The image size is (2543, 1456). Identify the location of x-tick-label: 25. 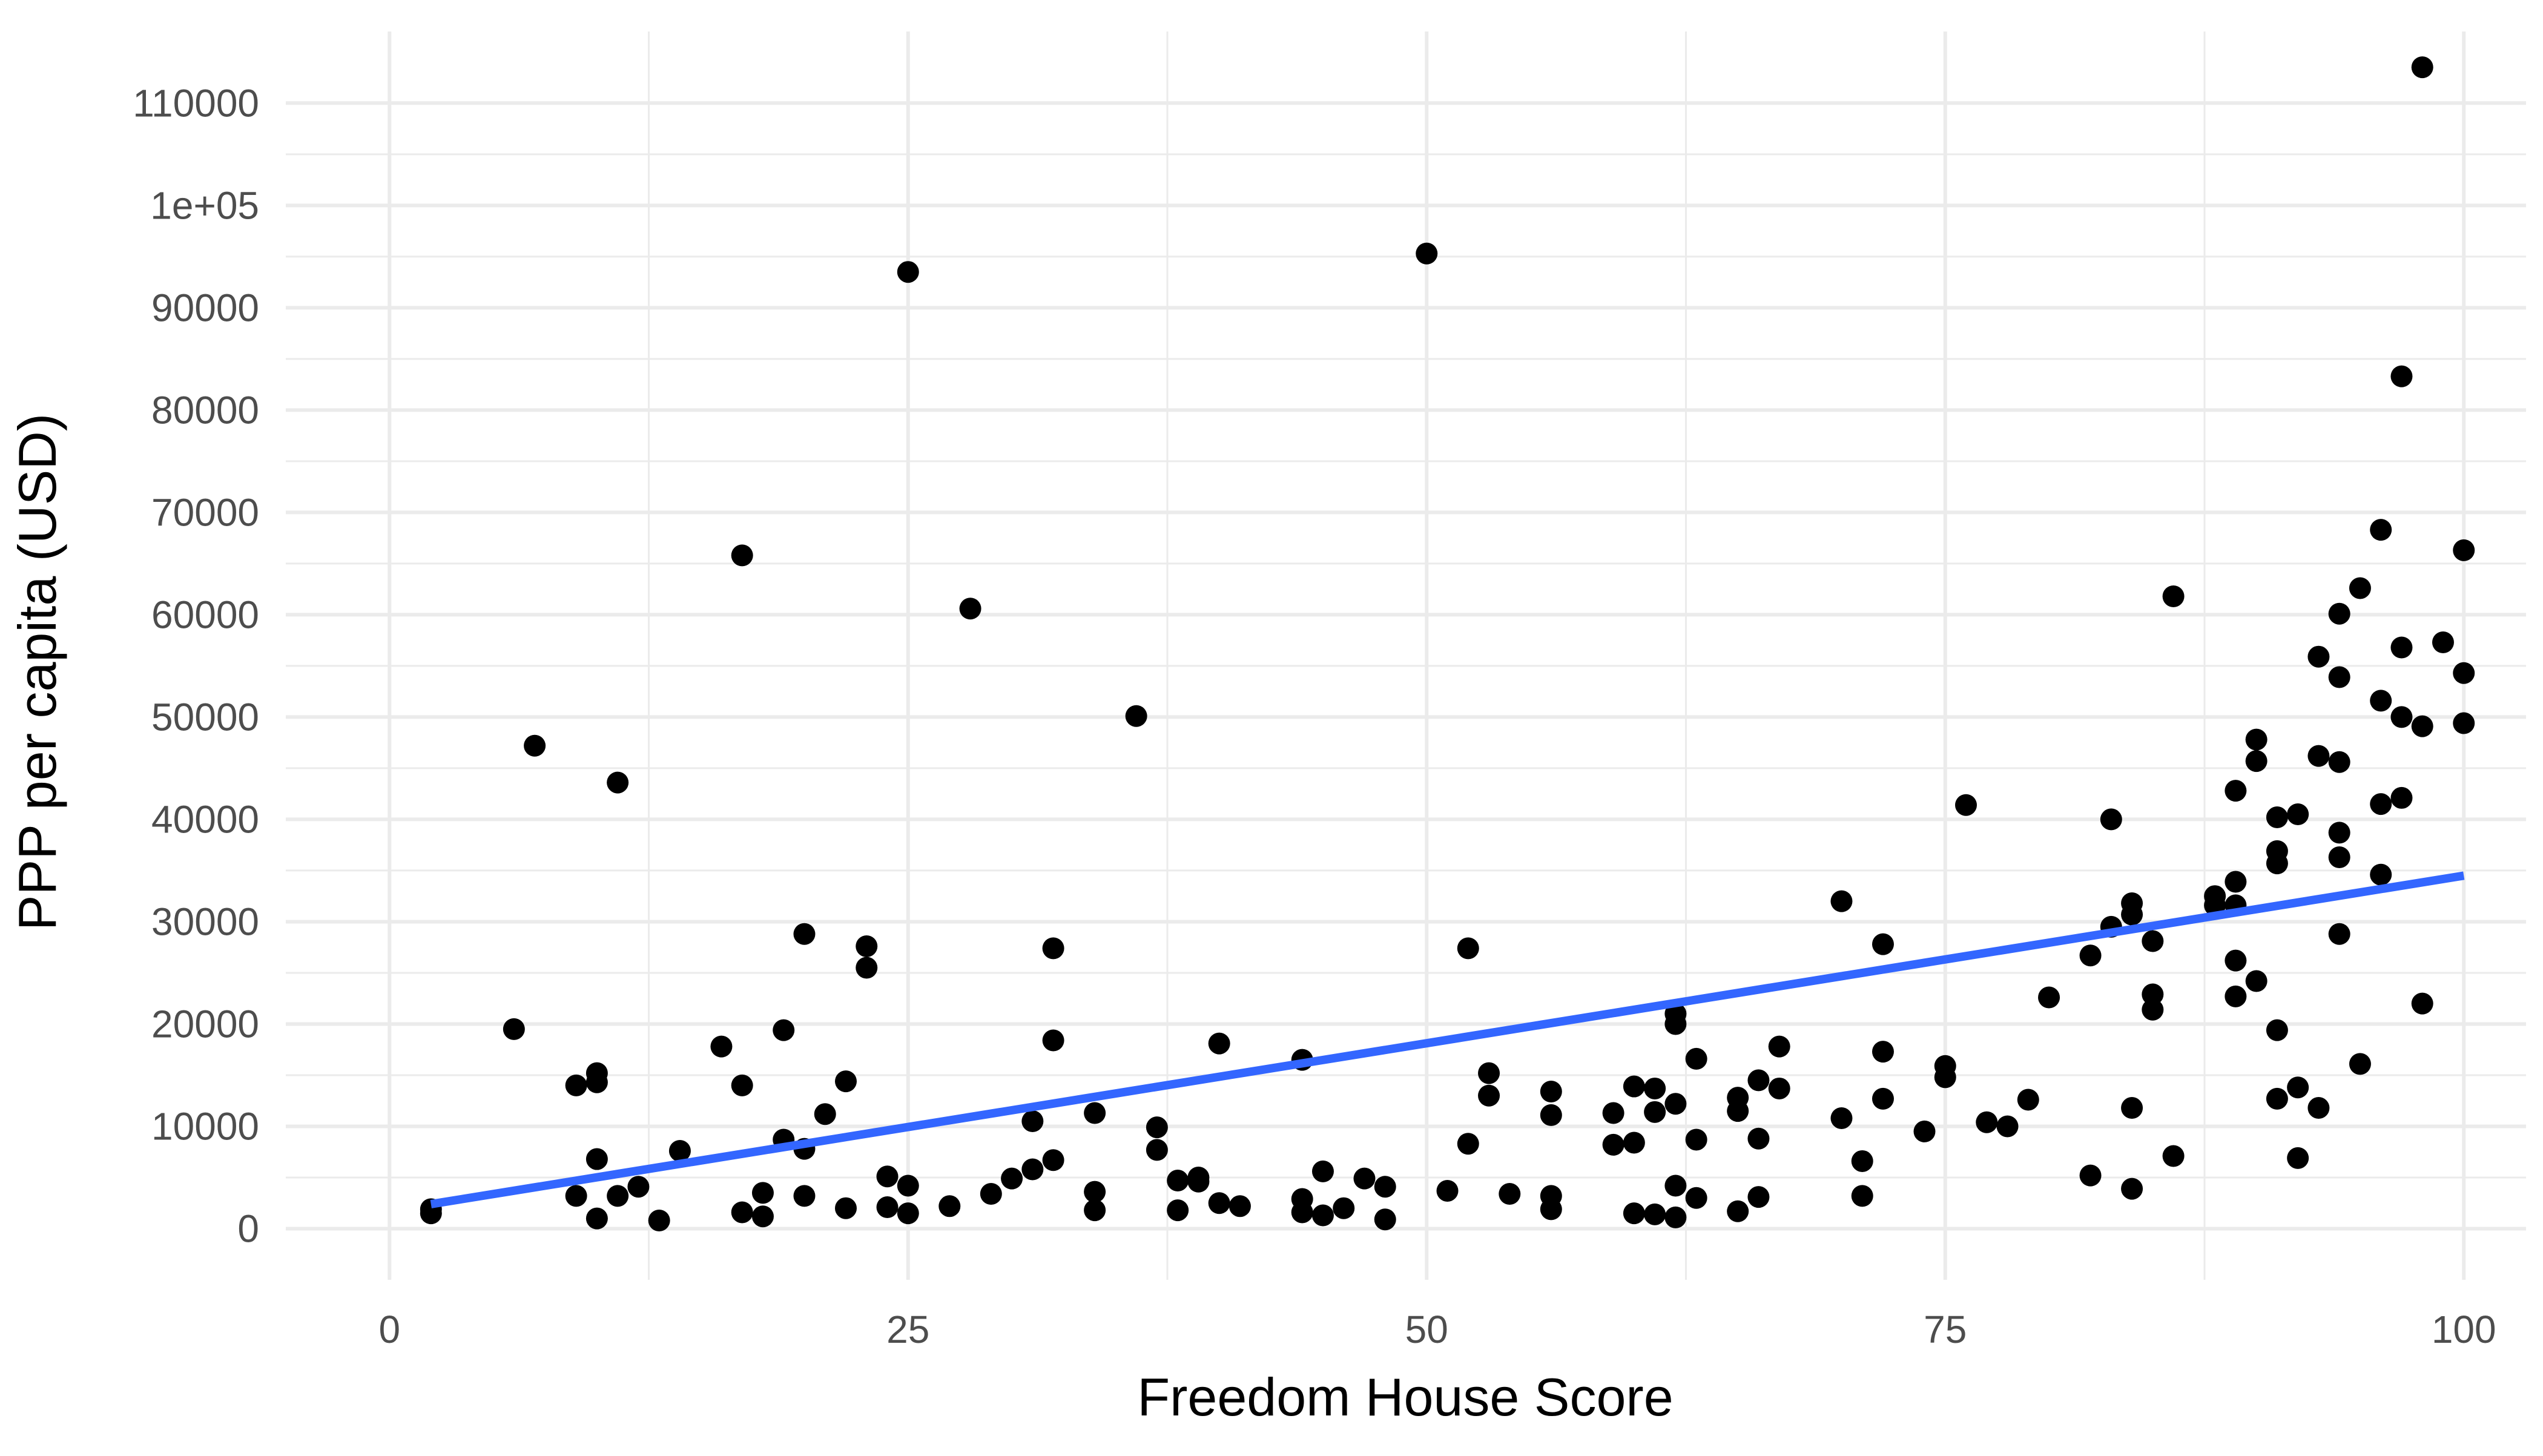
(907, 1329).